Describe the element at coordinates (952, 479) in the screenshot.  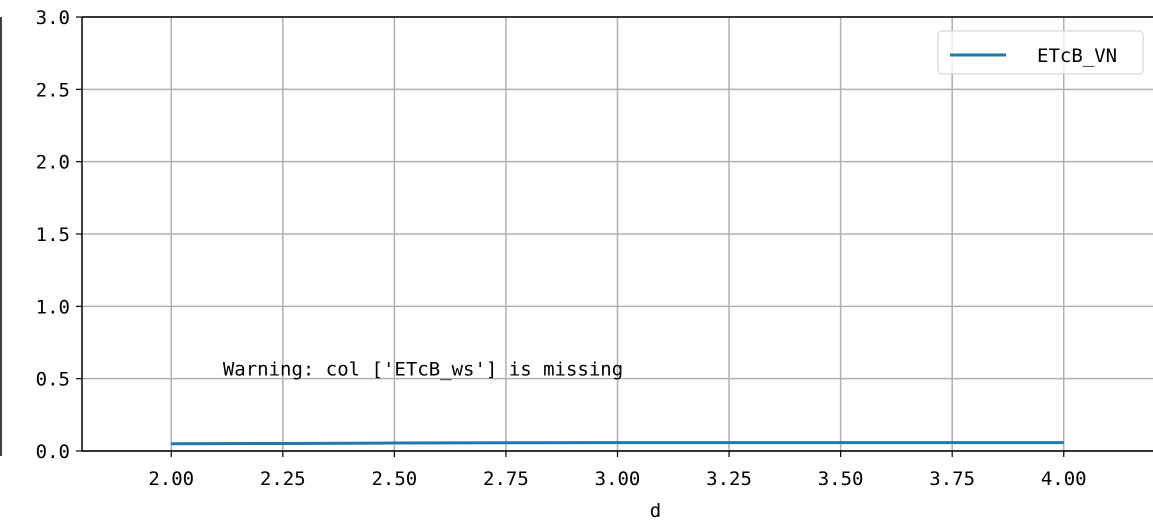
I see `x-tick-label: 3.75` at that location.